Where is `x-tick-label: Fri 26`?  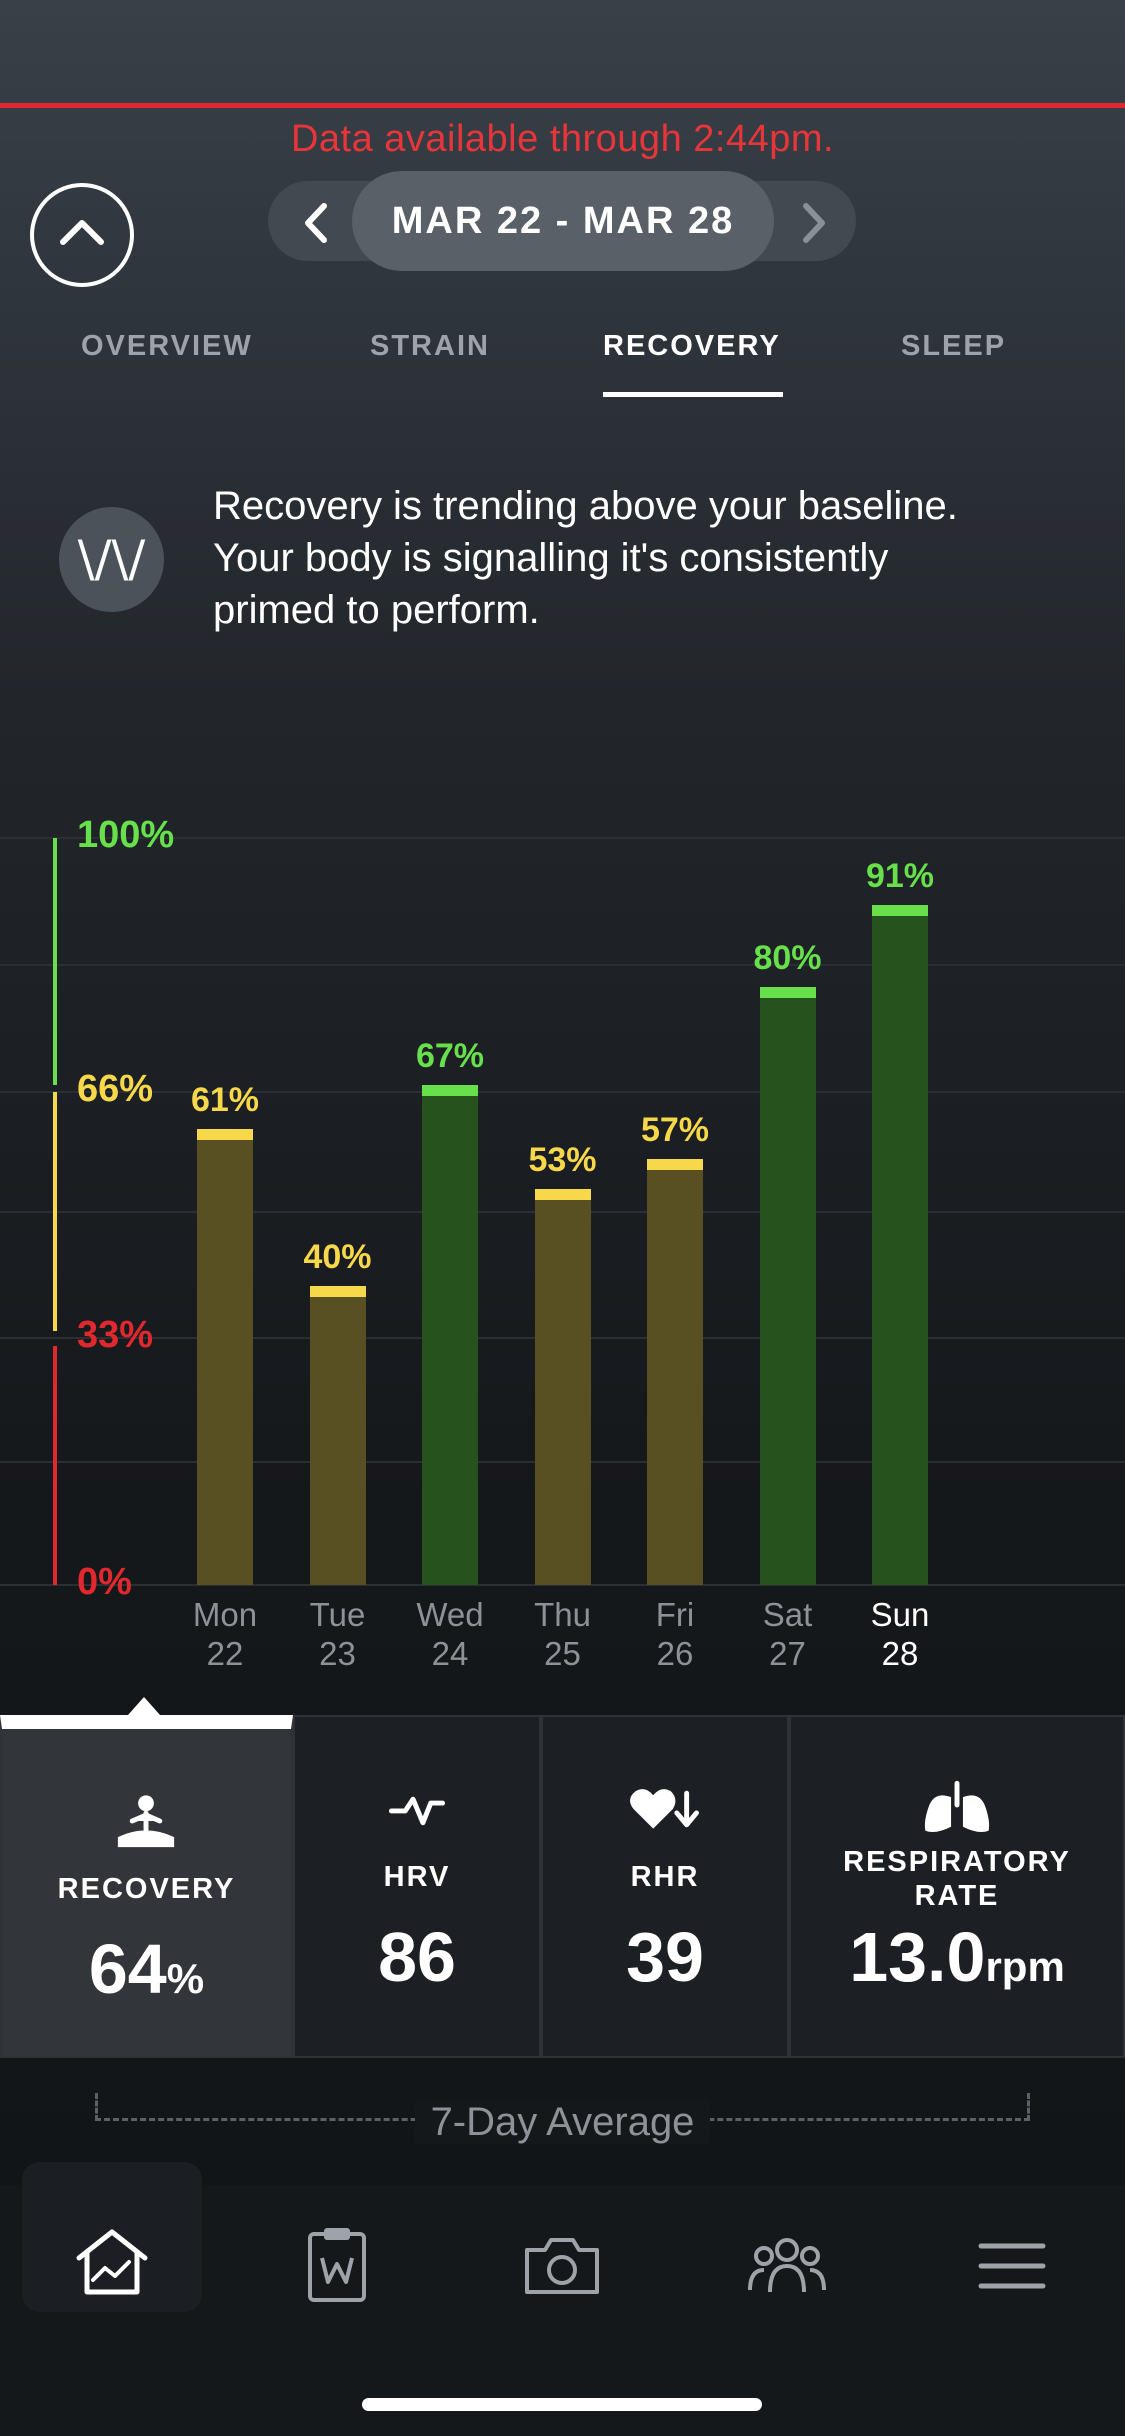 x-tick-label: Fri 26 is located at coordinates (675, 1634).